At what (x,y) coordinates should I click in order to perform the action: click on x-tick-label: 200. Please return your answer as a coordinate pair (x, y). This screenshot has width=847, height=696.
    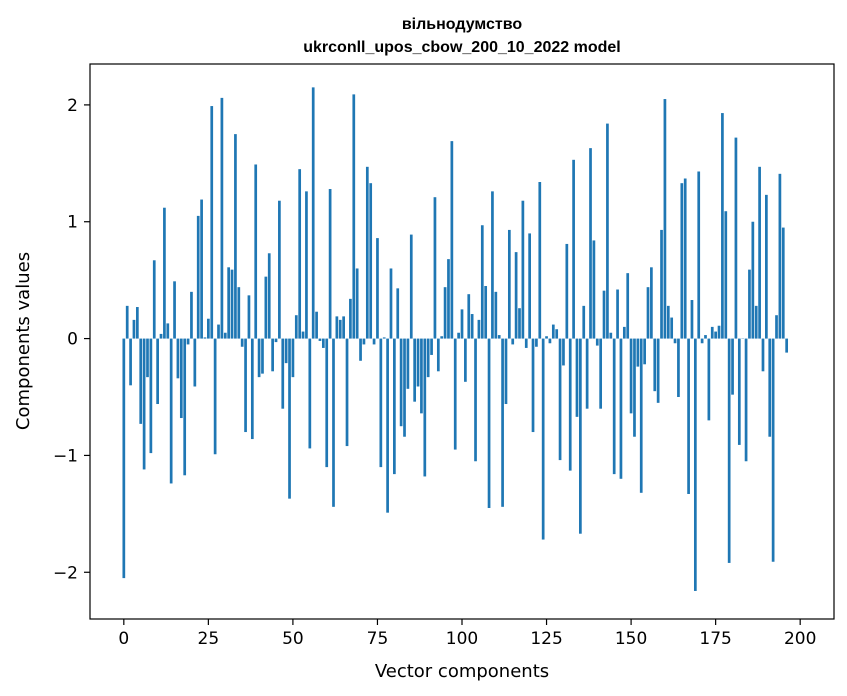
    Looking at the image, I should click on (800, 639).